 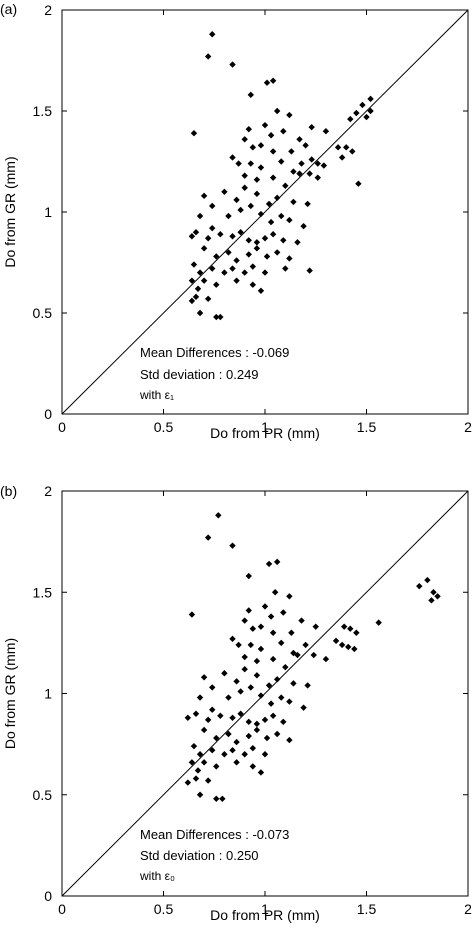 What do you see at coordinates (265, 909) in the screenshot?
I see `x-tick-label: 1` at bounding box center [265, 909].